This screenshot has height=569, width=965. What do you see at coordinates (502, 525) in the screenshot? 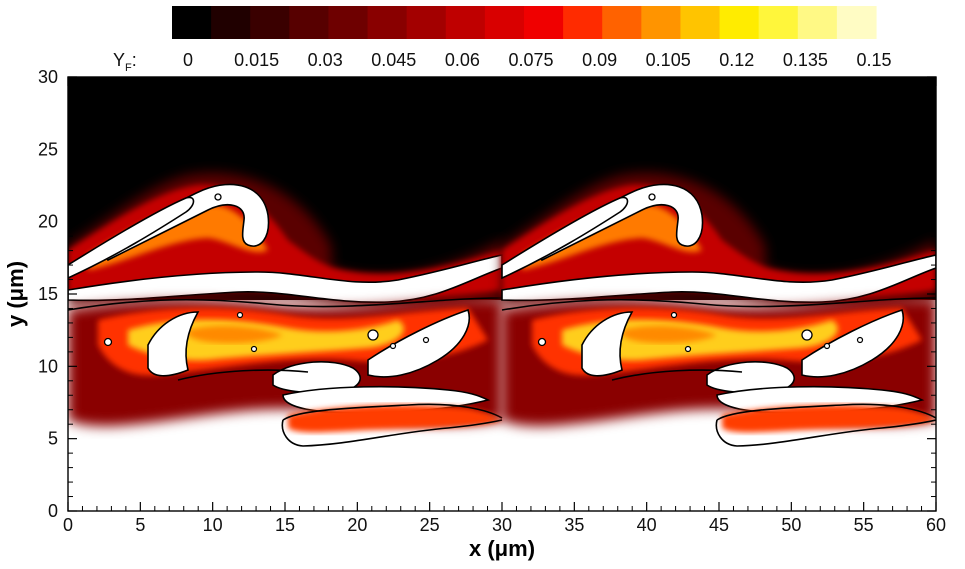
I see `x-tick-label: 30` at bounding box center [502, 525].